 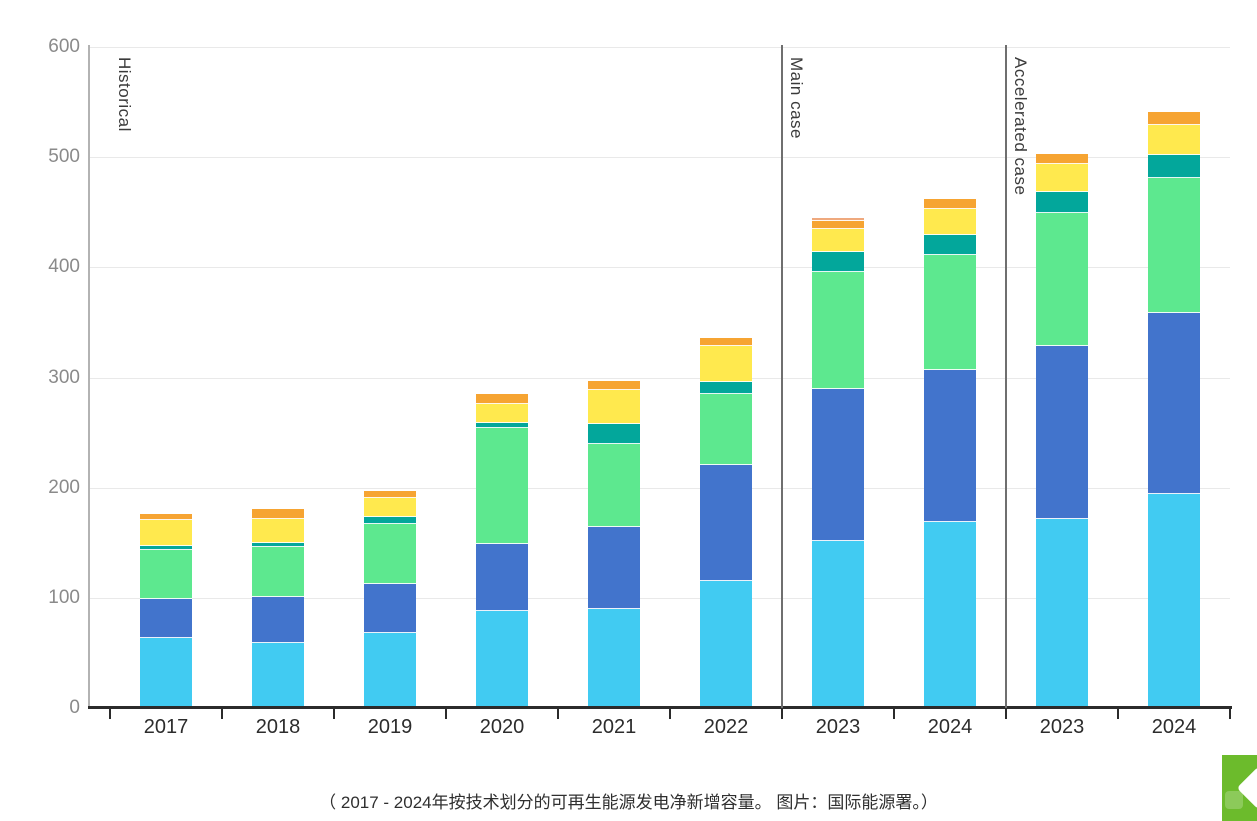 I want to click on bar-group-5-2021, so click(x=614, y=377).